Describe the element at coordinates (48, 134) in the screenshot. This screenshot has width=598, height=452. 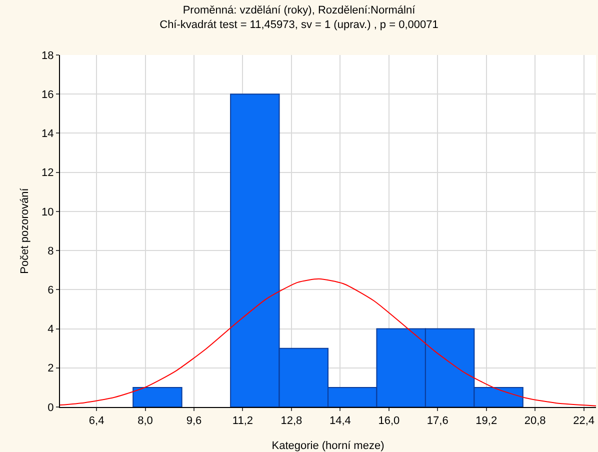
I see `y-tick-label: 14` at that location.